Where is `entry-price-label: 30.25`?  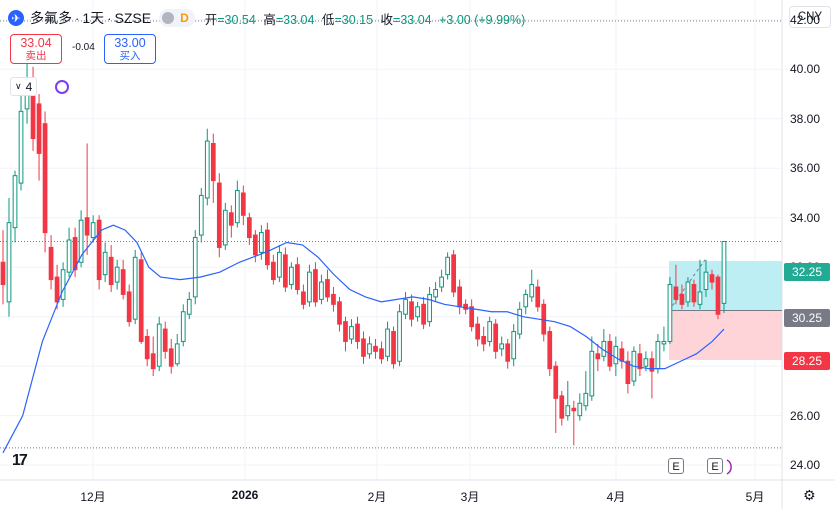
entry-price-label: 30.25 is located at coordinates (807, 318).